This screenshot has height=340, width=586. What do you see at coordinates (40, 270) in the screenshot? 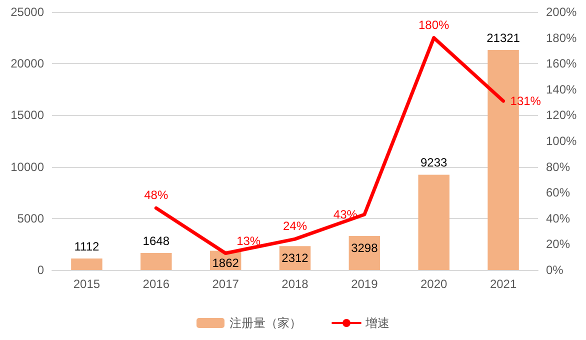
I see `y-tick-label: 0` at bounding box center [40, 270].